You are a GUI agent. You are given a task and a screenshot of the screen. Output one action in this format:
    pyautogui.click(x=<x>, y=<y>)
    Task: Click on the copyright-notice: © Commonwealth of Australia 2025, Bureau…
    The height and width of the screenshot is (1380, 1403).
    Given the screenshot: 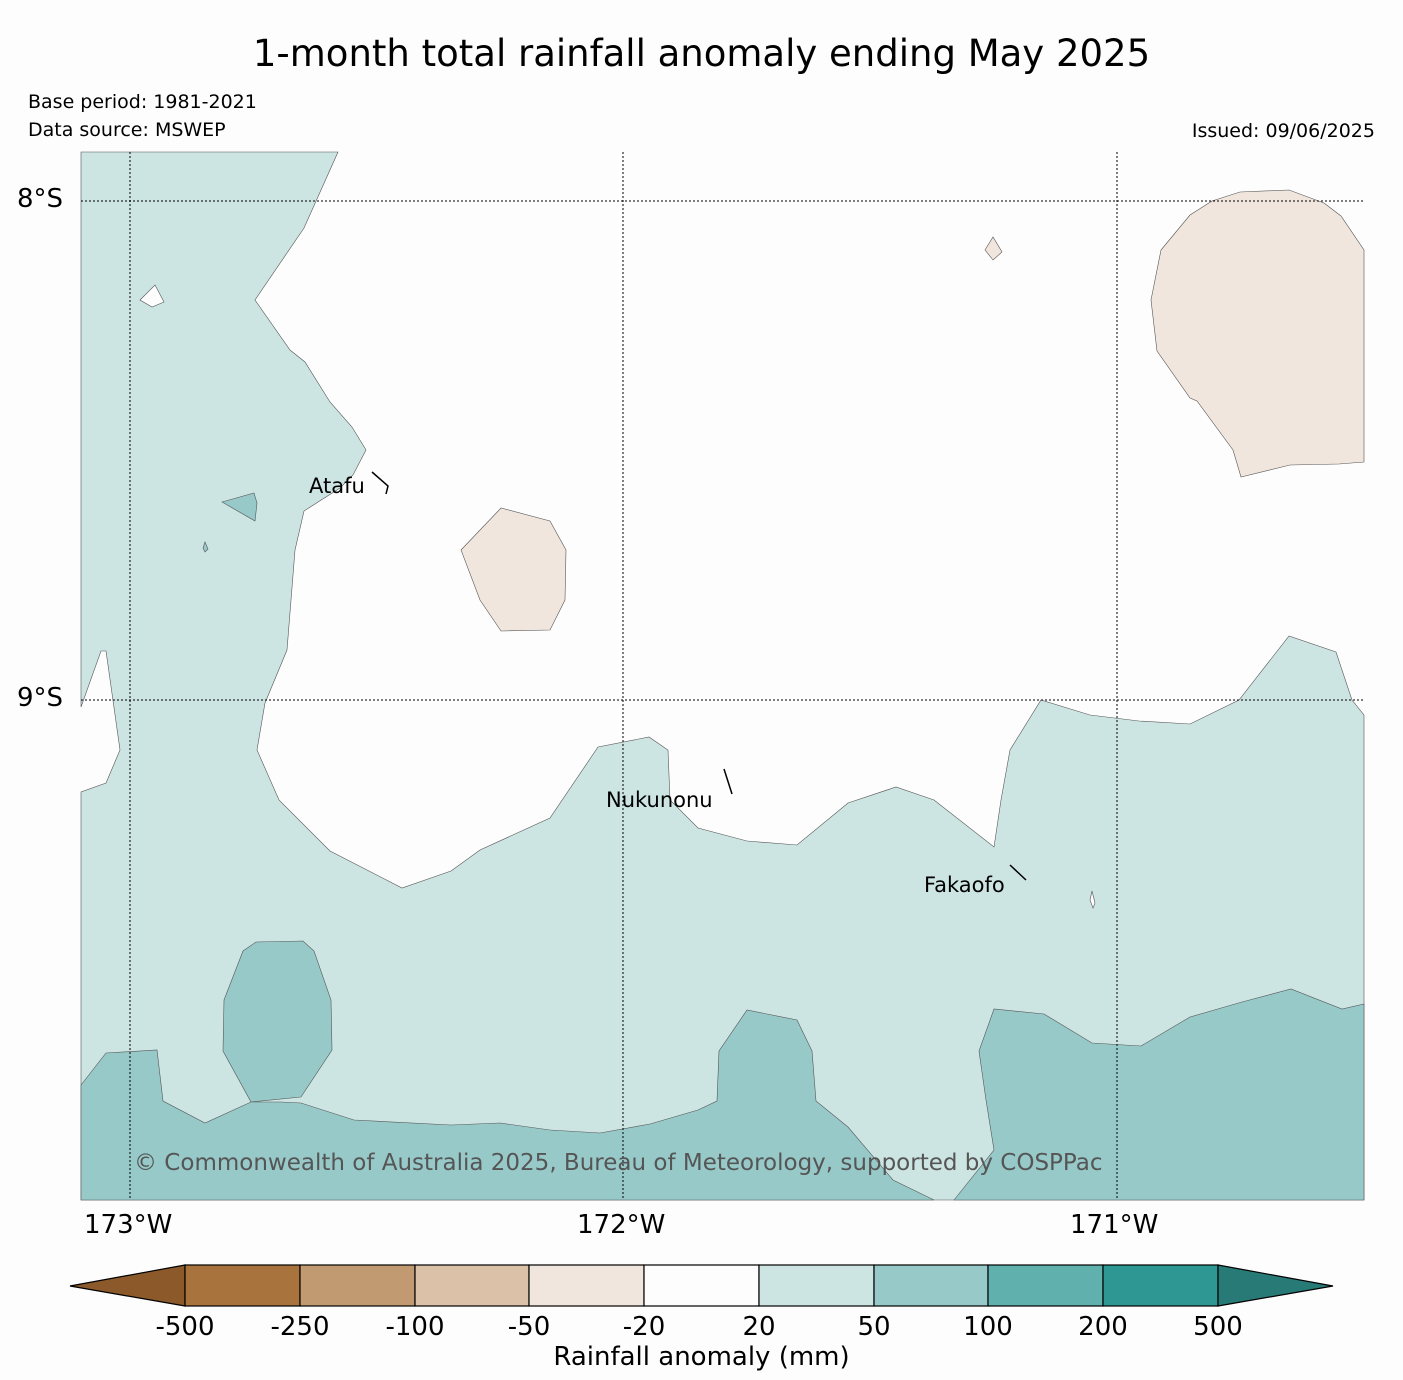 What is the action you would take?
    pyautogui.click(x=618, y=1163)
    